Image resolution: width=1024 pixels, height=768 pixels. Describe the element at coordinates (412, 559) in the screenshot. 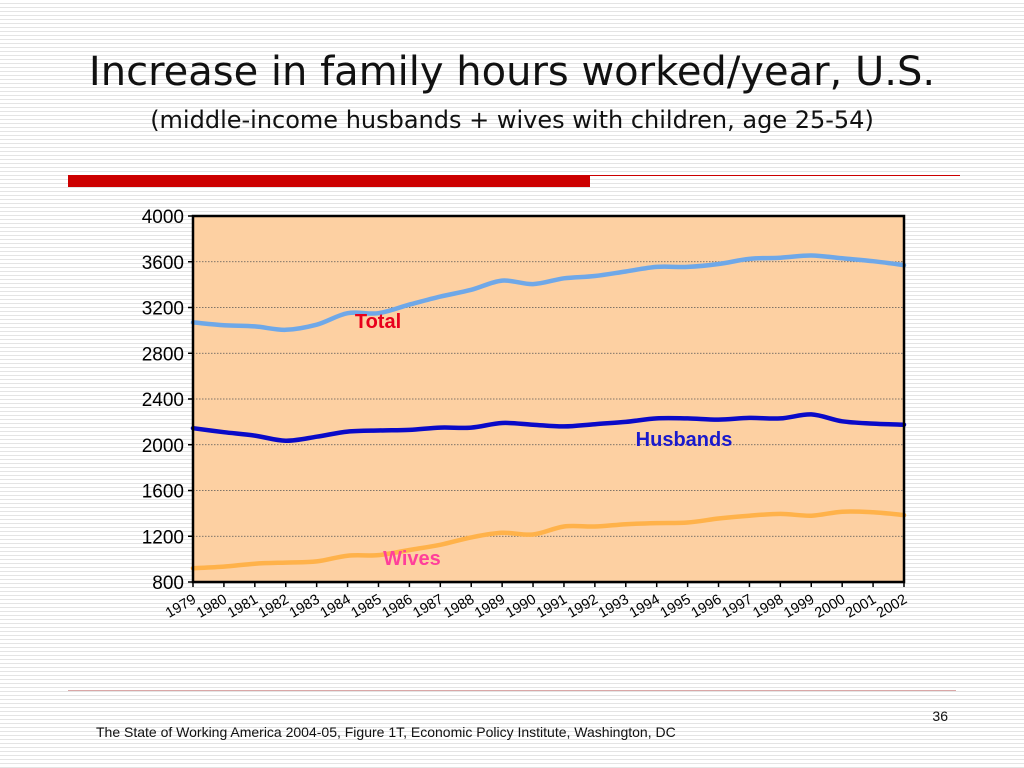

I see `series-label-wives: Wives` at that location.